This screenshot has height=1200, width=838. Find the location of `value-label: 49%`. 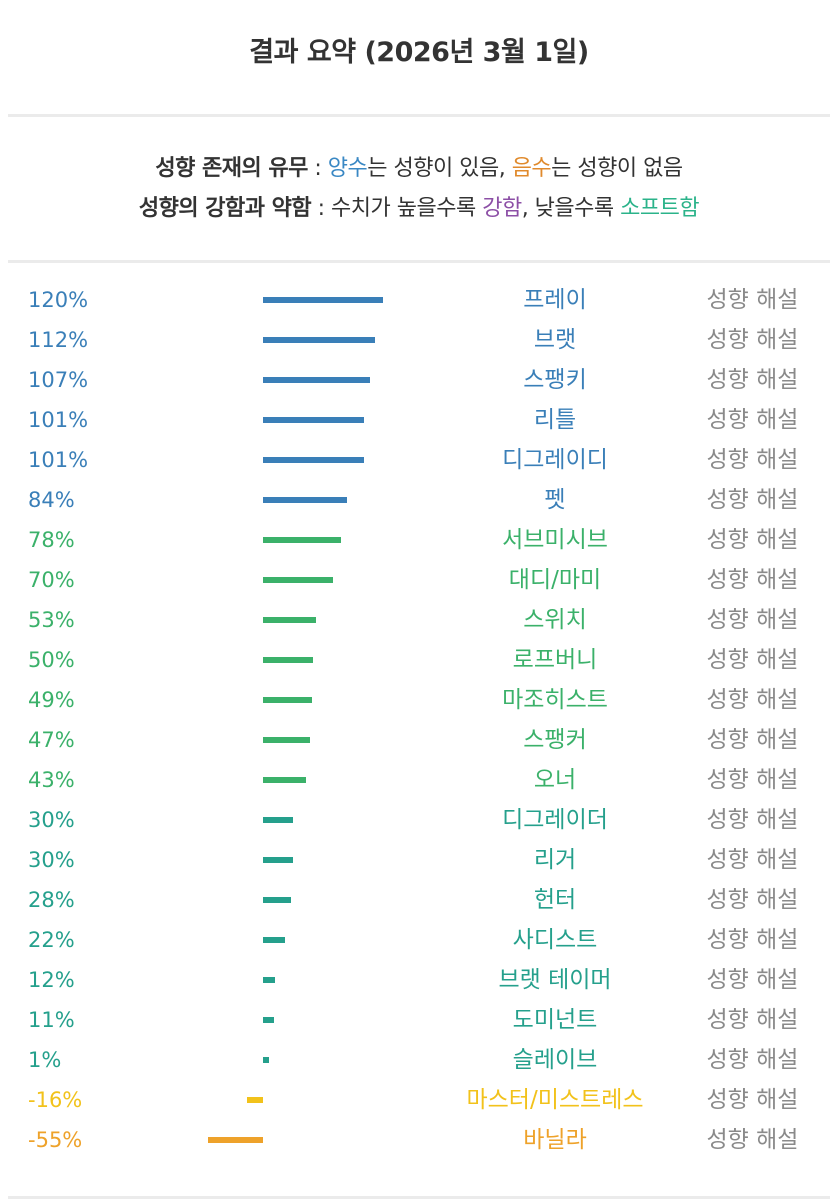

value-label: 49% is located at coordinates (51, 700).